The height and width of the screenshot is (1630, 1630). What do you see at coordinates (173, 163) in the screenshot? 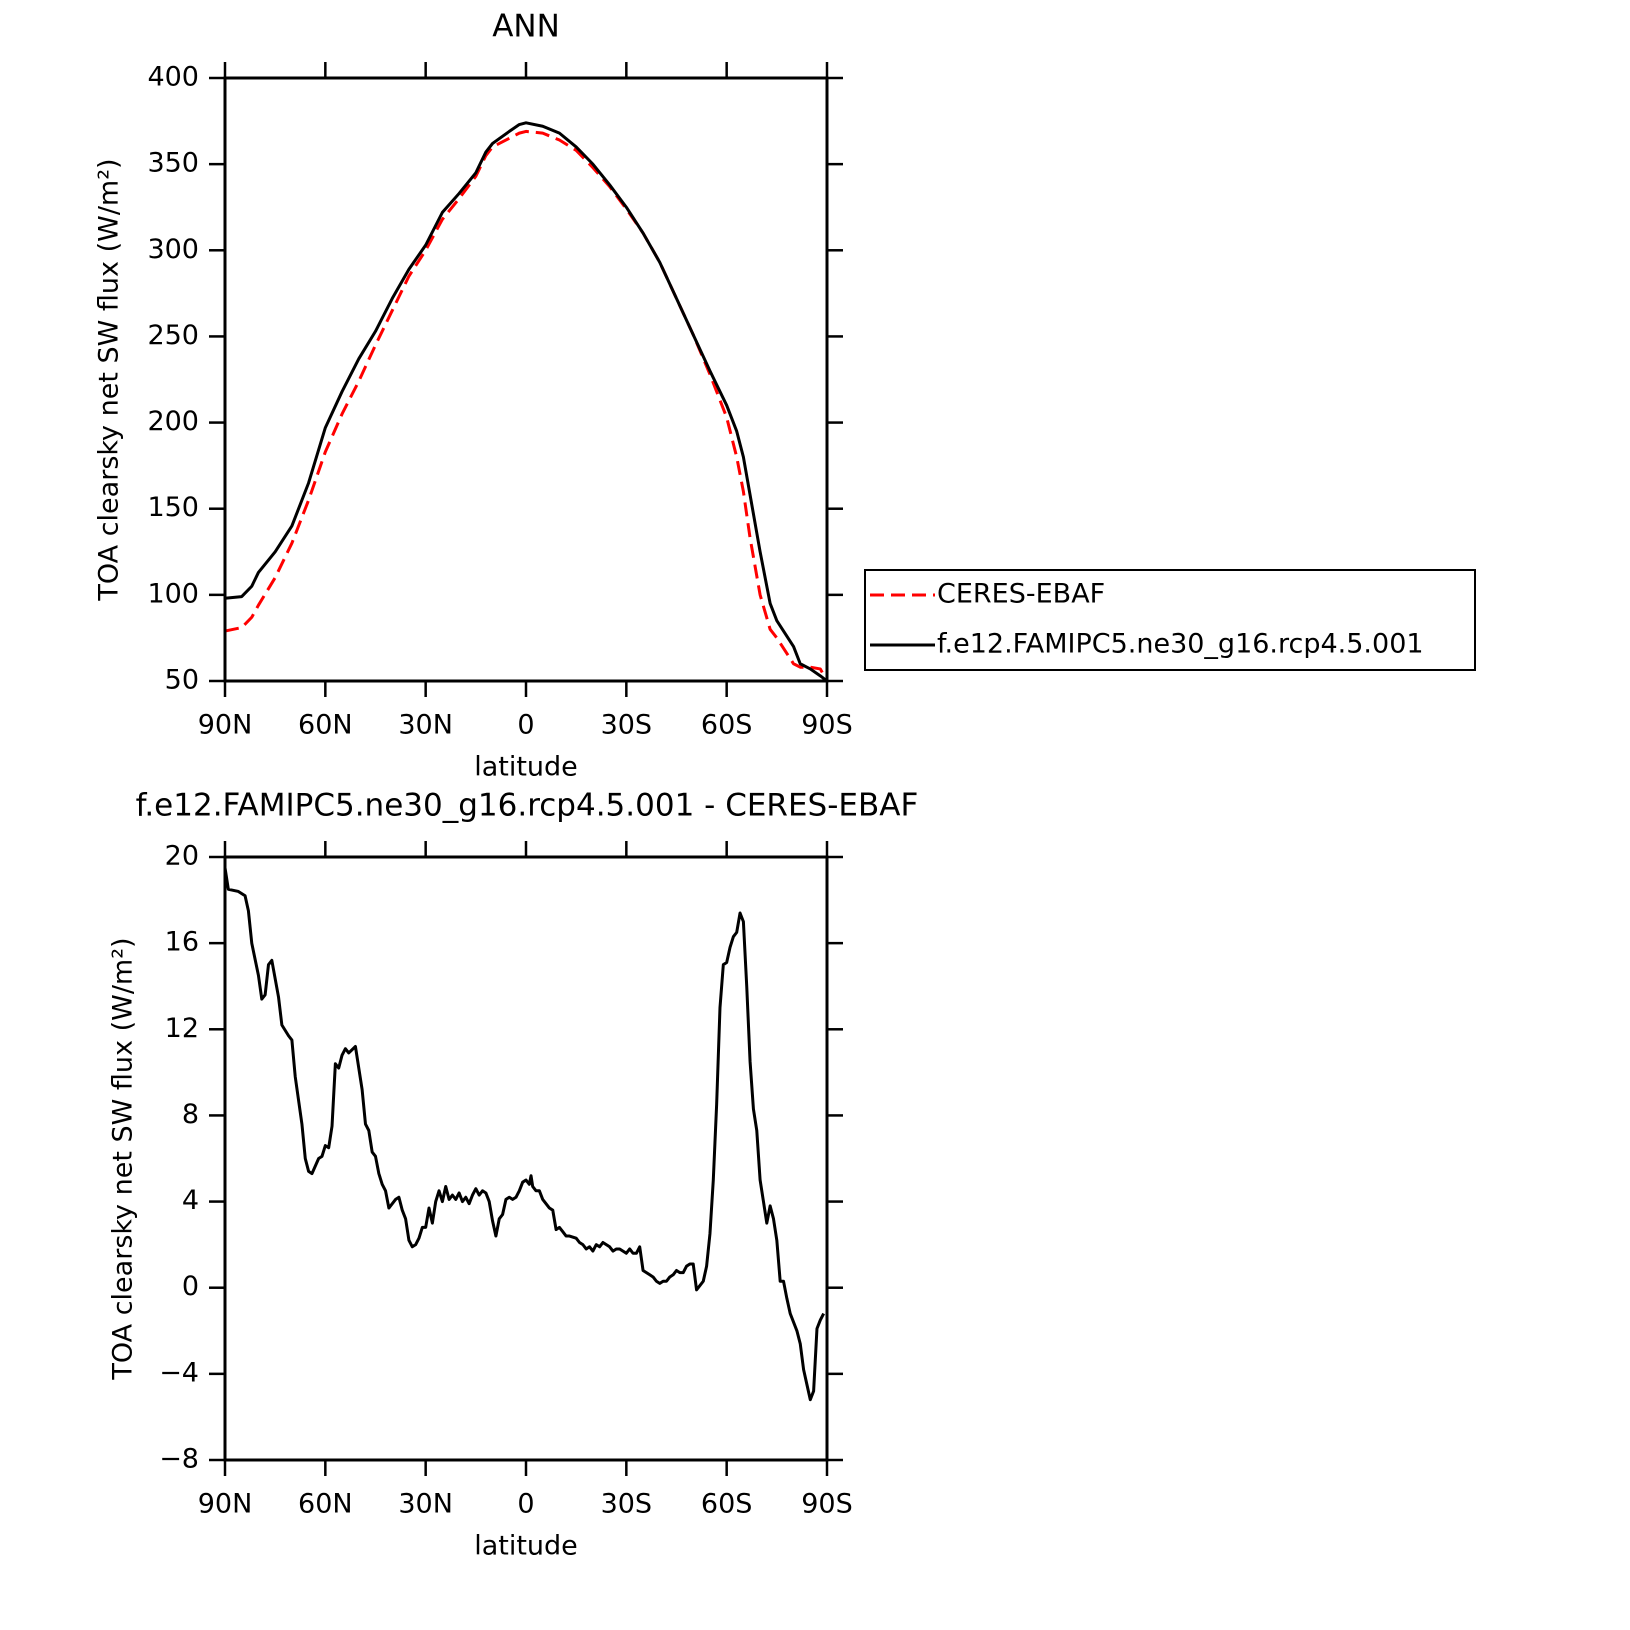
I see `y-tick-label: 350` at bounding box center [173, 163].